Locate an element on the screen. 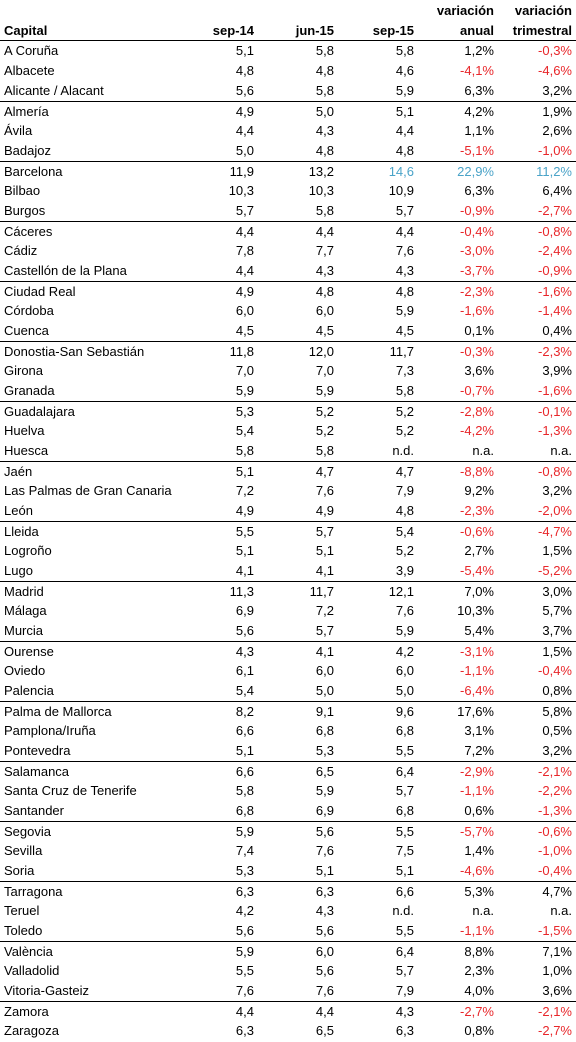 The width and height of the screenshot is (576, 1042). annual-variation-cell: 0,1% is located at coordinates (479, 330).